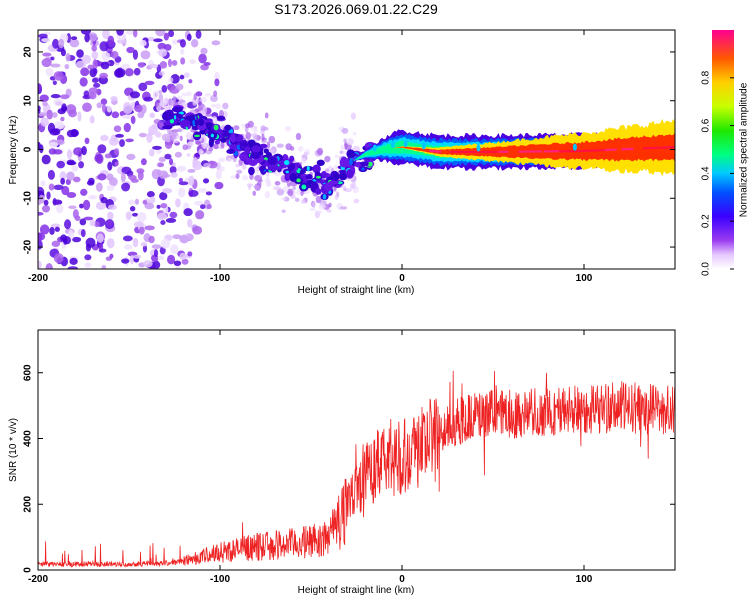  What do you see at coordinates (717, 173) in the screenshot?
I see `colorbar-ticks: 0.0 0.2 0.4 0.6 0.8` at bounding box center [717, 173].